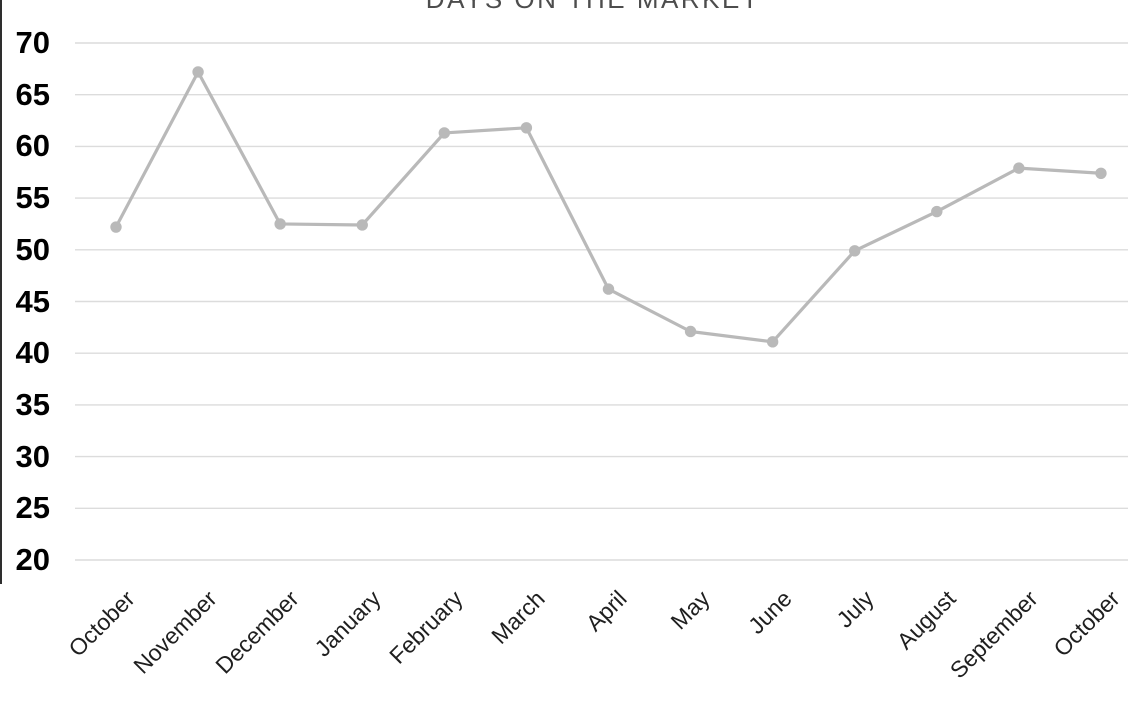 The image size is (1134, 711). I want to click on y-axis-tick-label: 50, so click(32, 249).